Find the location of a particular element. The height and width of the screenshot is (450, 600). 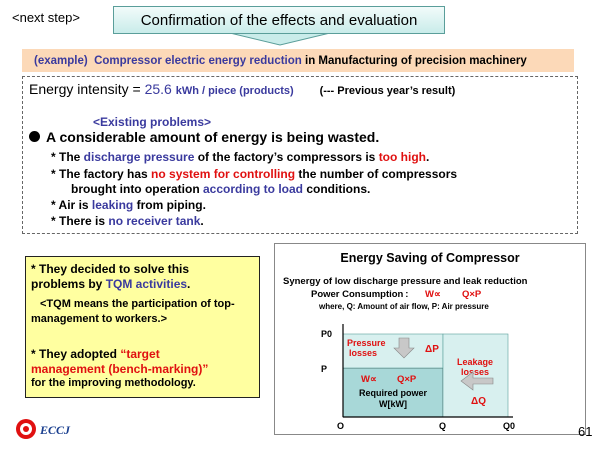

tqm-line-5: * They adopted “target is located at coordinates (95, 354).